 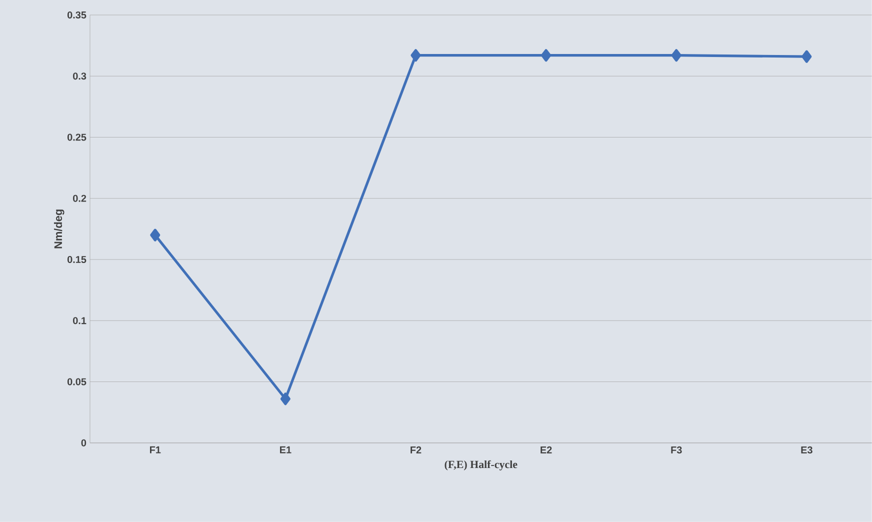 What do you see at coordinates (83, 442) in the screenshot?
I see `y-tick-label: 0` at bounding box center [83, 442].